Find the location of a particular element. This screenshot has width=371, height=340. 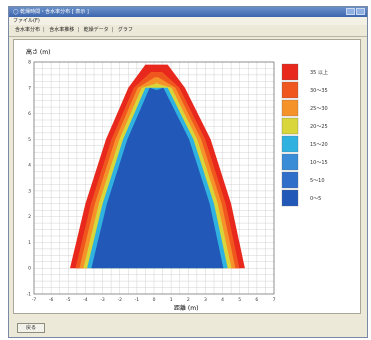

legend-label: 10～15 is located at coordinates (319, 163).